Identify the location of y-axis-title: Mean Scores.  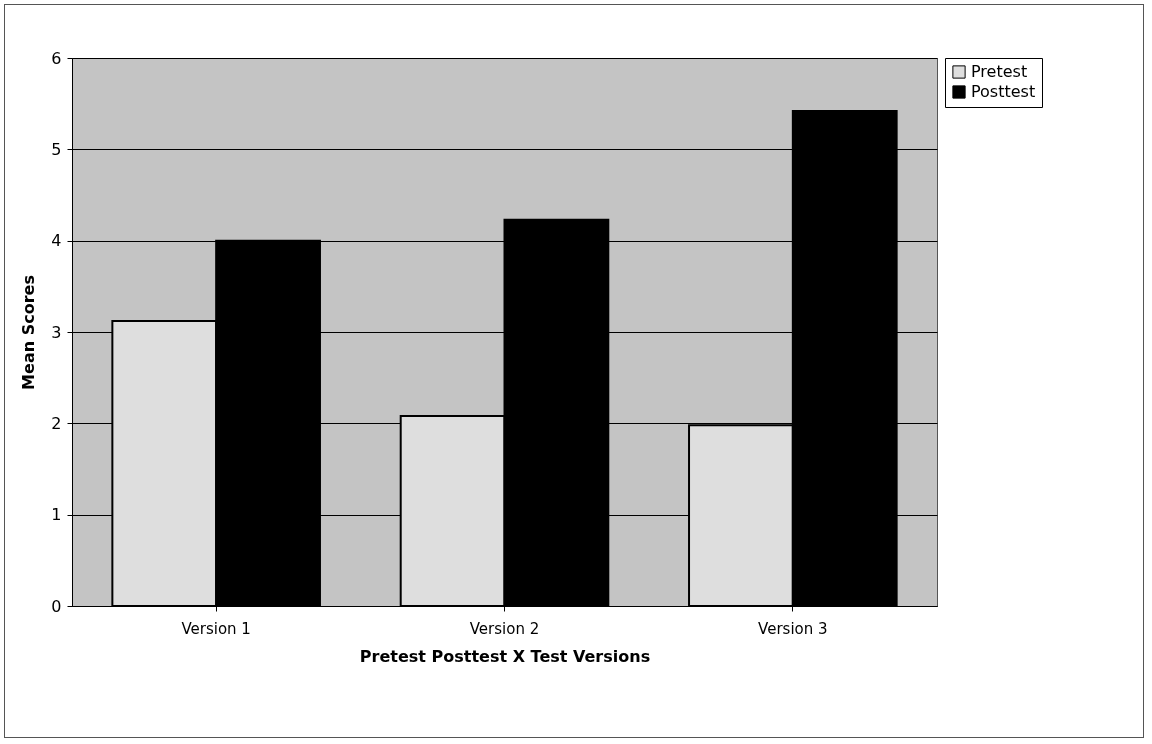
(29, 332).